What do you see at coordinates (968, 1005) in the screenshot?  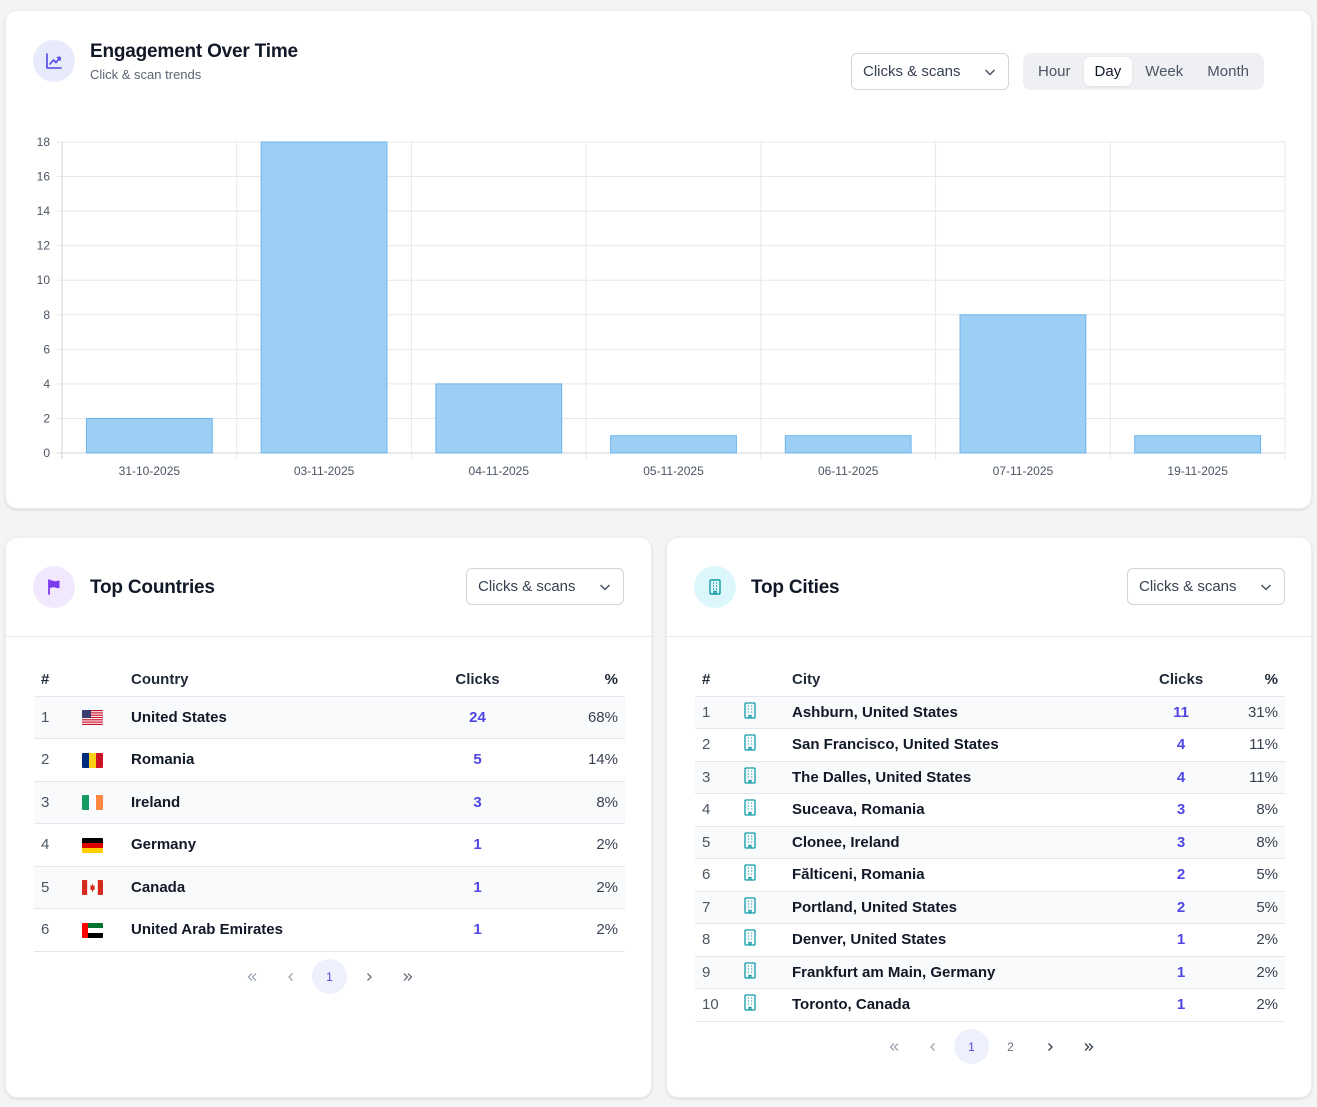 I see `row-name: Toronto, Canada` at bounding box center [968, 1005].